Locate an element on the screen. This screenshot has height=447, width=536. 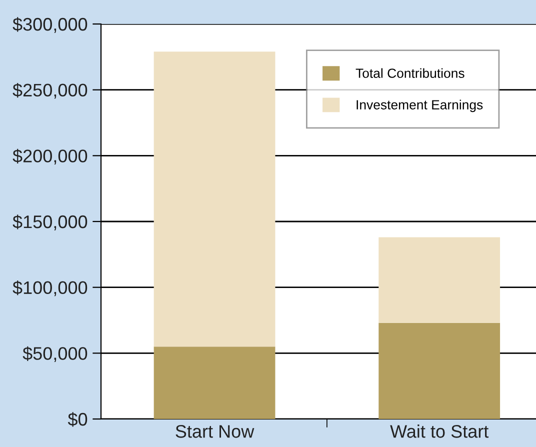
y-tick-label: $50,000 is located at coordinates (55, 354).